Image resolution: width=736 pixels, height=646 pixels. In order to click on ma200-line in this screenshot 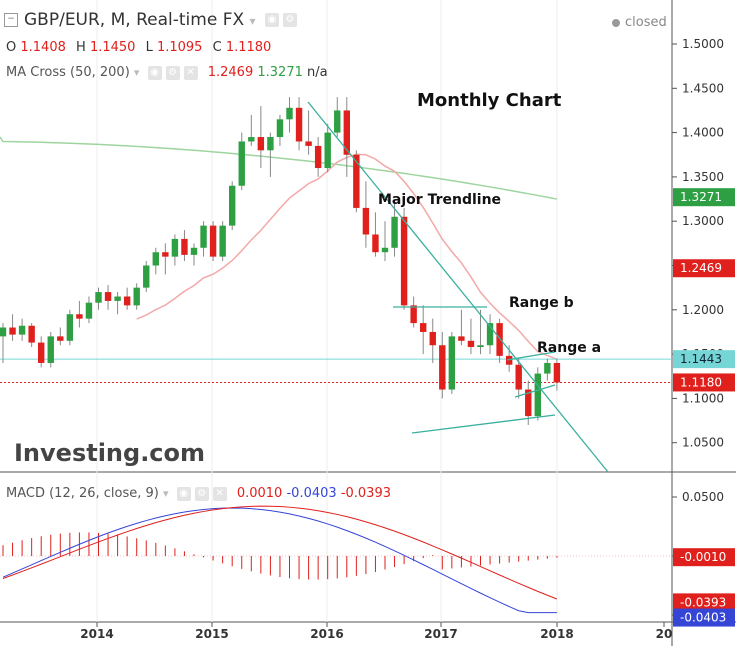, I will do `click(279, 168)`.